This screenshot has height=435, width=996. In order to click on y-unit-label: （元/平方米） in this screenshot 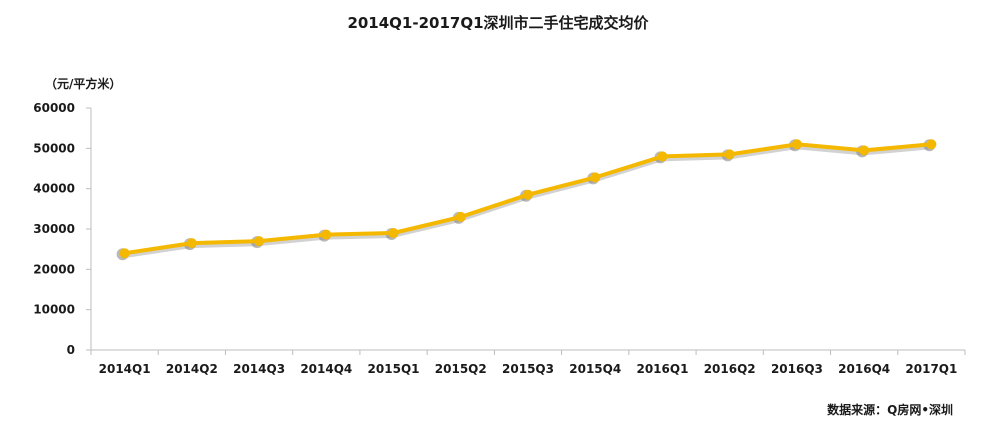, I will do `click(83, 83)`.